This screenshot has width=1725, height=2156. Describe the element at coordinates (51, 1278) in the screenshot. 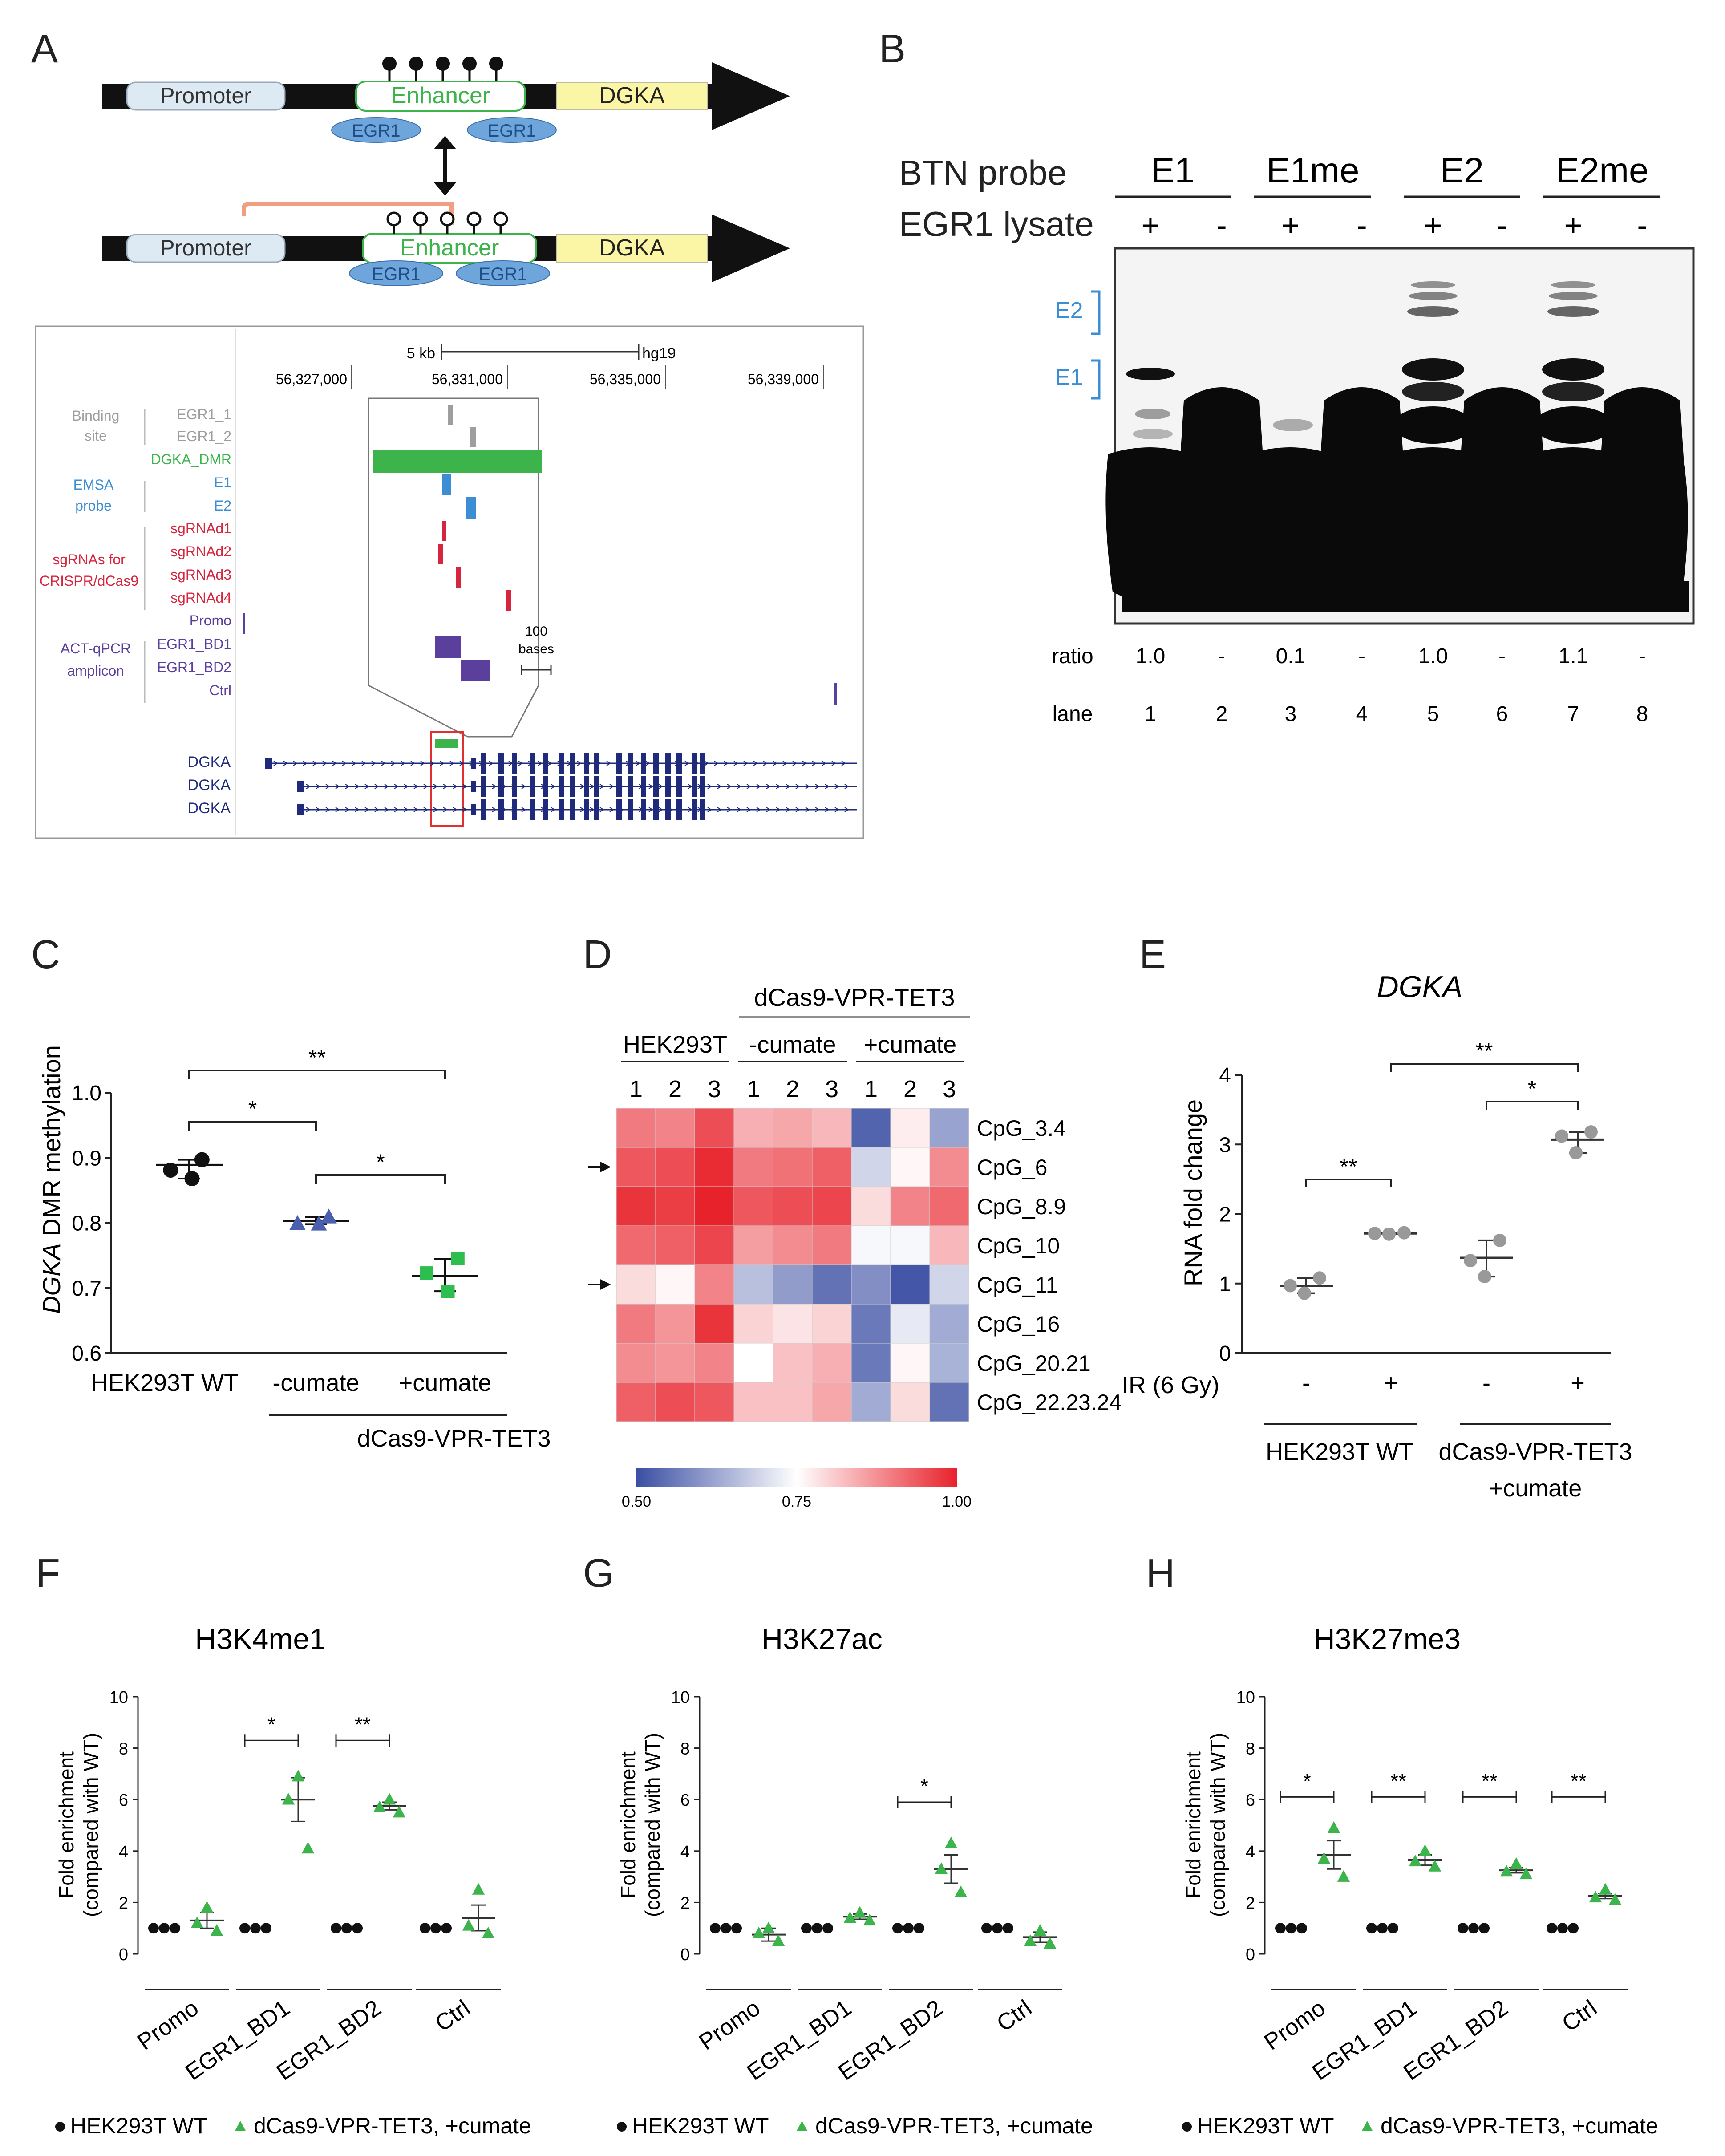

I see `y-axis-label-gene: DGKA` at that location.